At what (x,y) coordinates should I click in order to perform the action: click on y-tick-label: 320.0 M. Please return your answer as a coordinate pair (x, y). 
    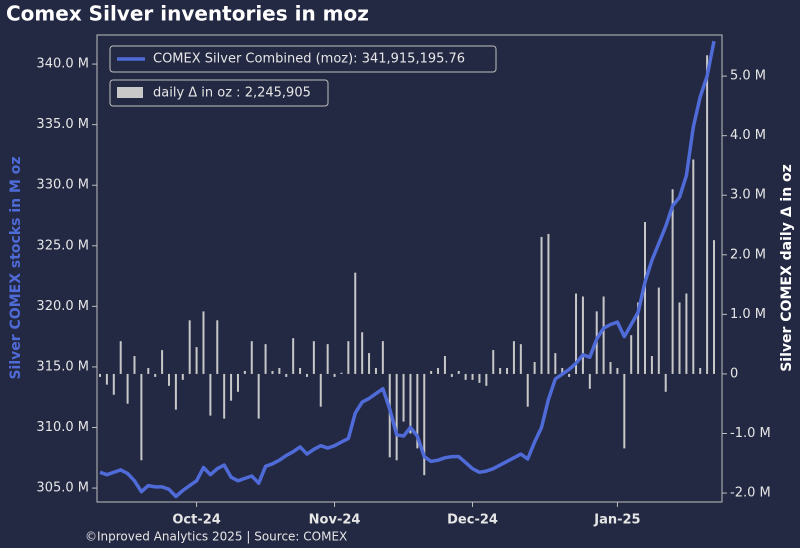
    Looking at the image, I should click on (62, 306).